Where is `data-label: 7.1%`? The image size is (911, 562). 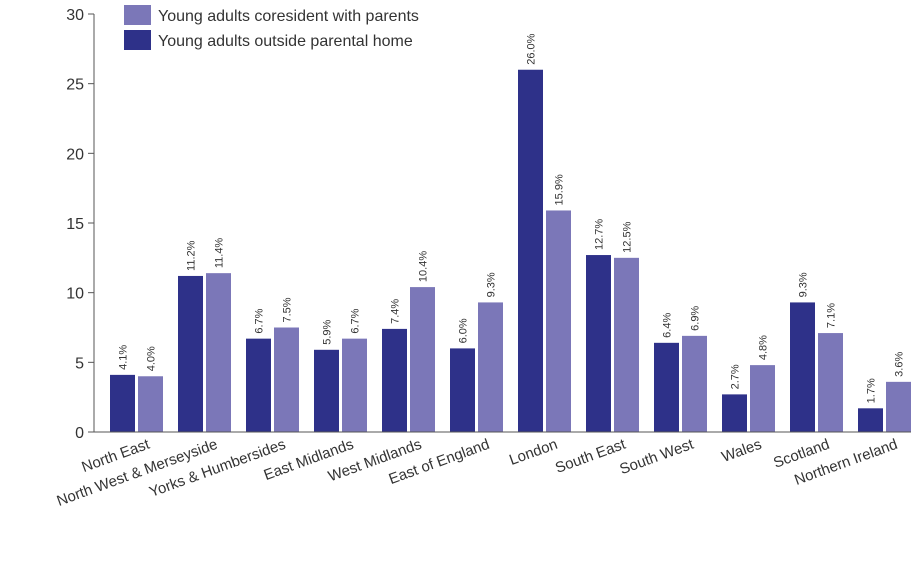
data-label: 7.1% is located at coordinates (832, 315).